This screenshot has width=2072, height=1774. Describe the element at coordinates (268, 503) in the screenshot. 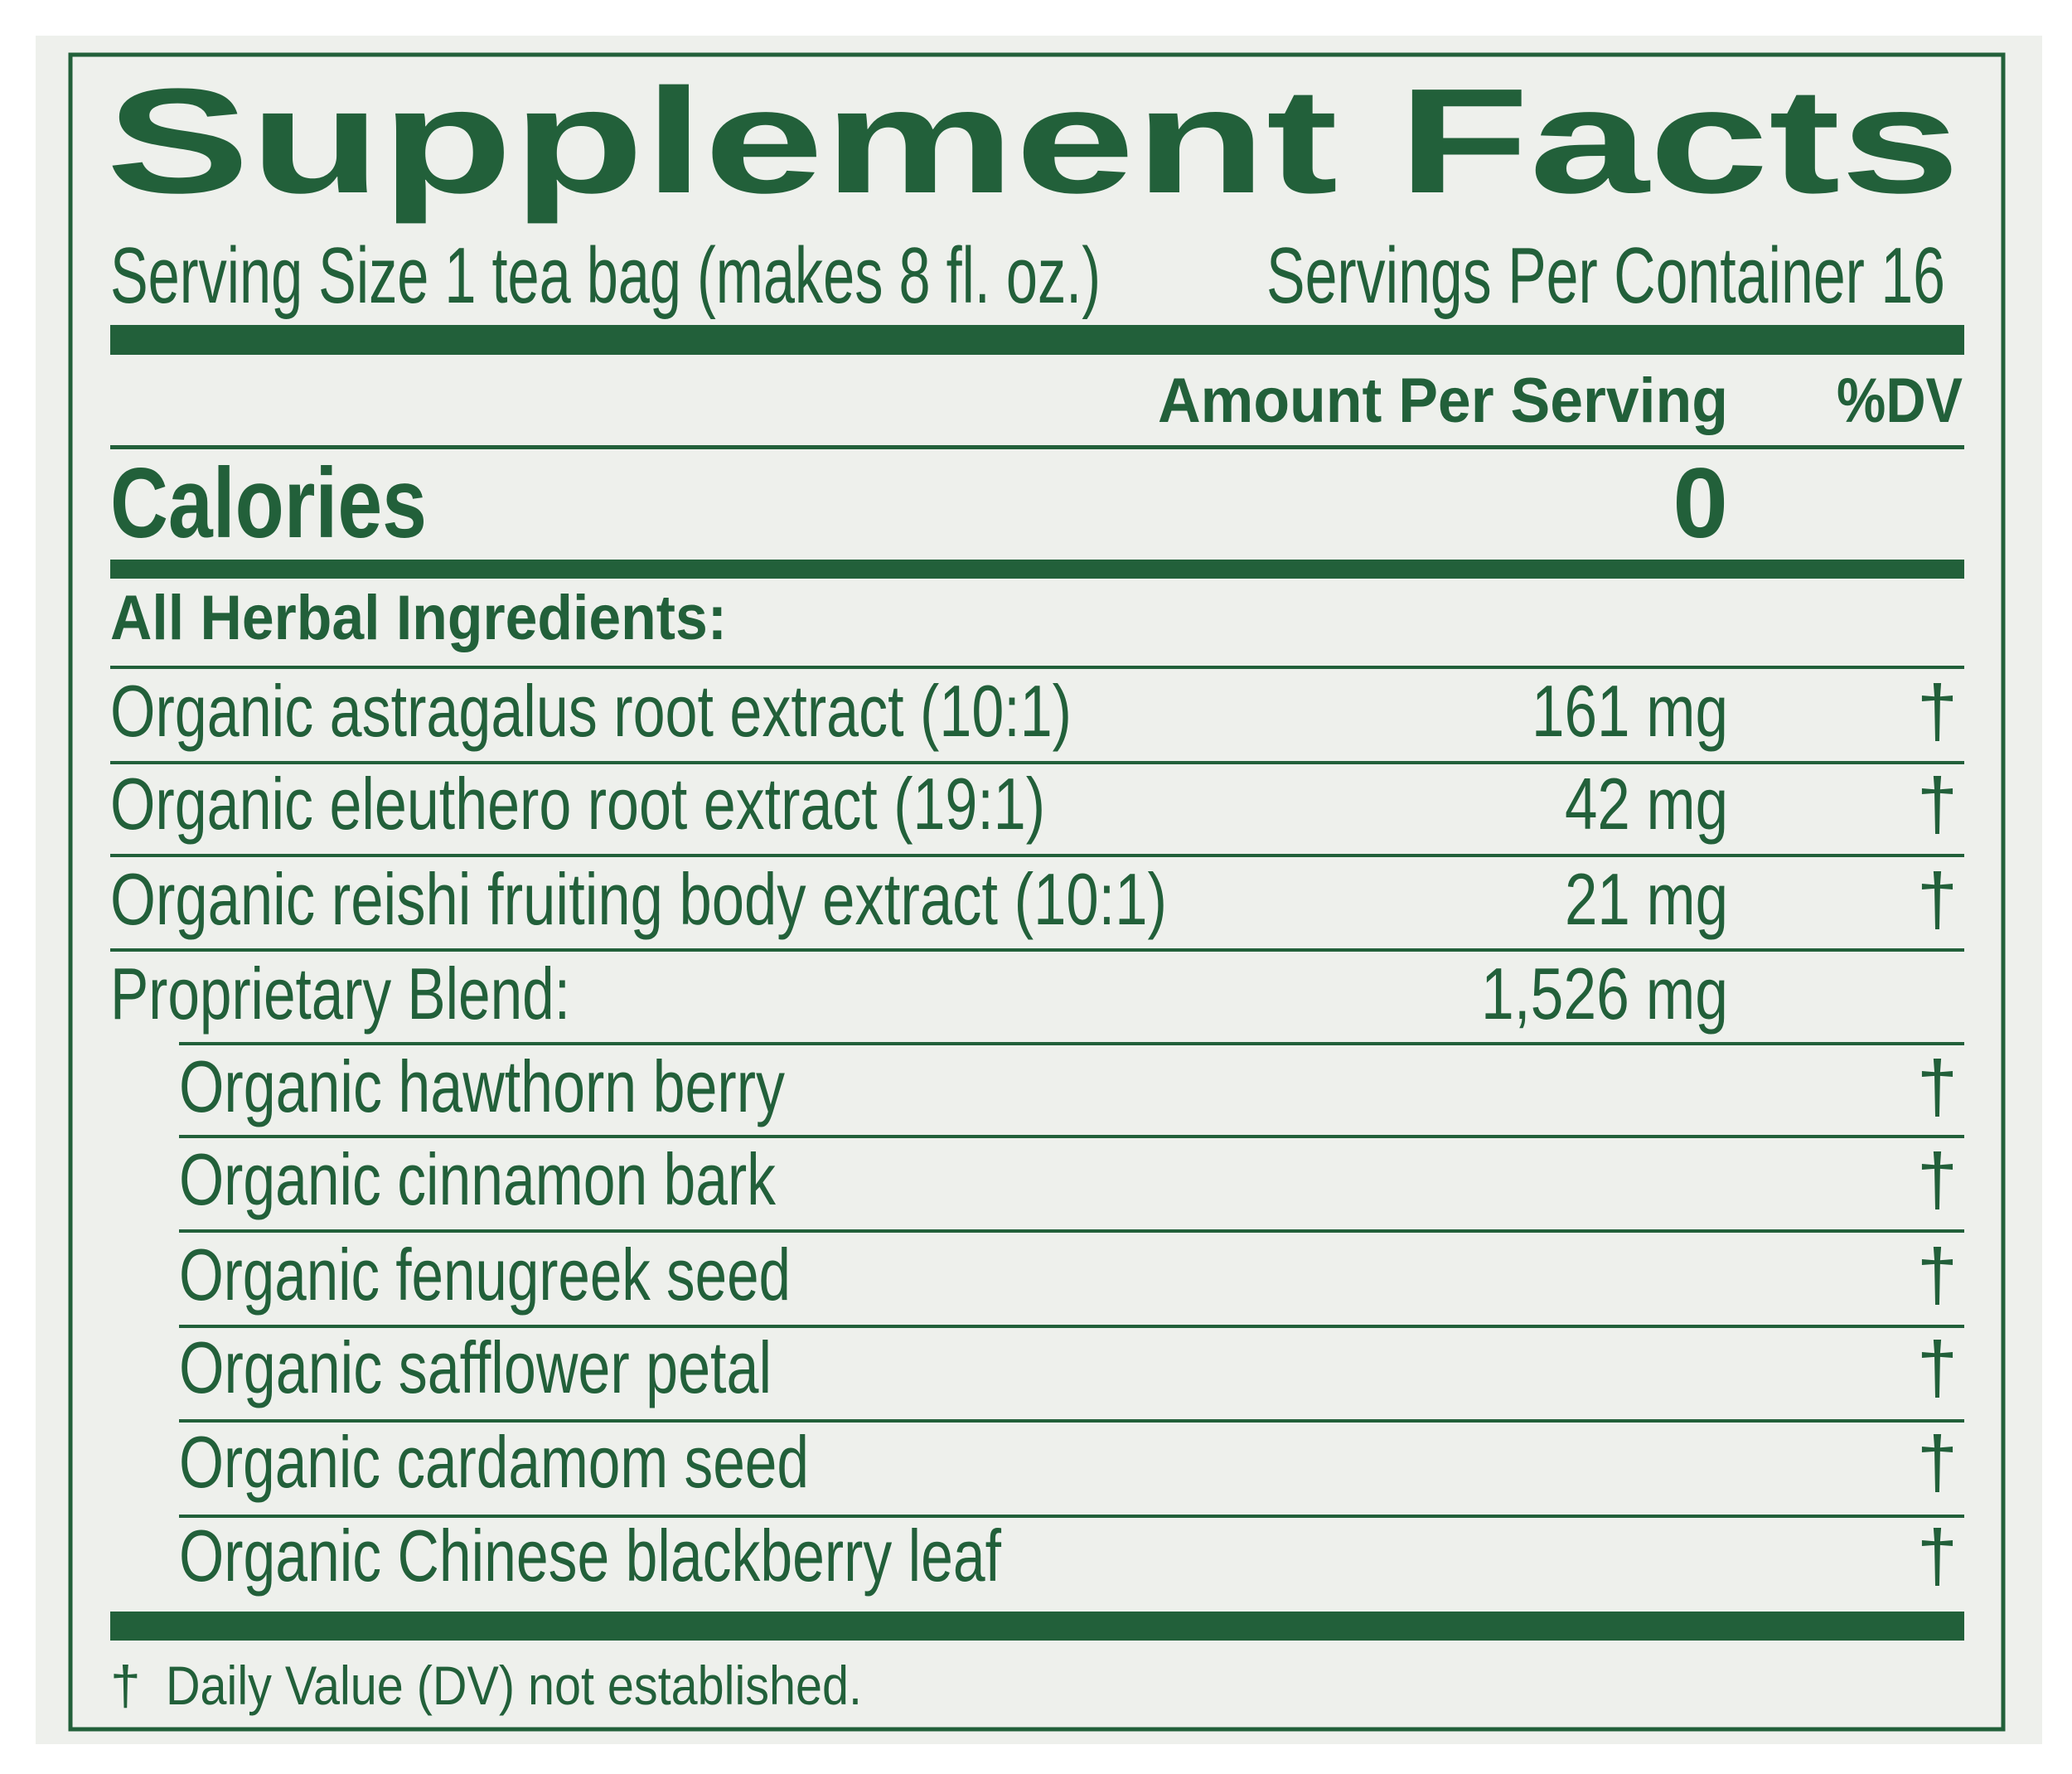

I see `calories-label: Calories` at that location.